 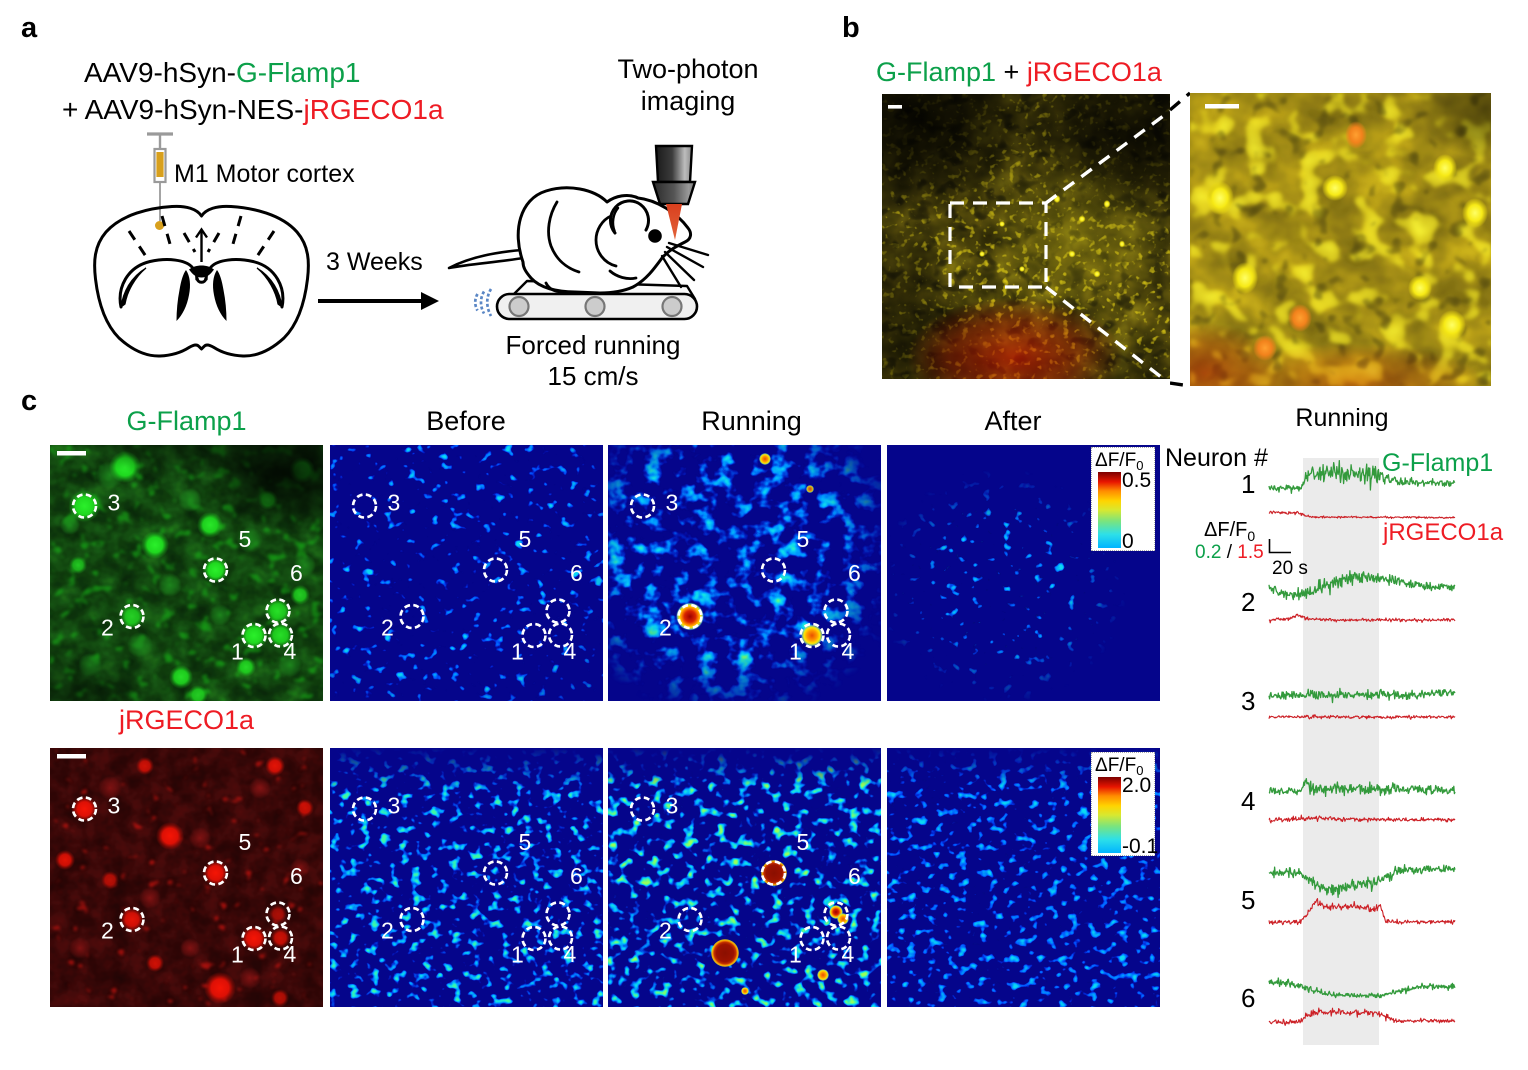 I want to click on svg-text: 0, so click(x=1128, y=540).